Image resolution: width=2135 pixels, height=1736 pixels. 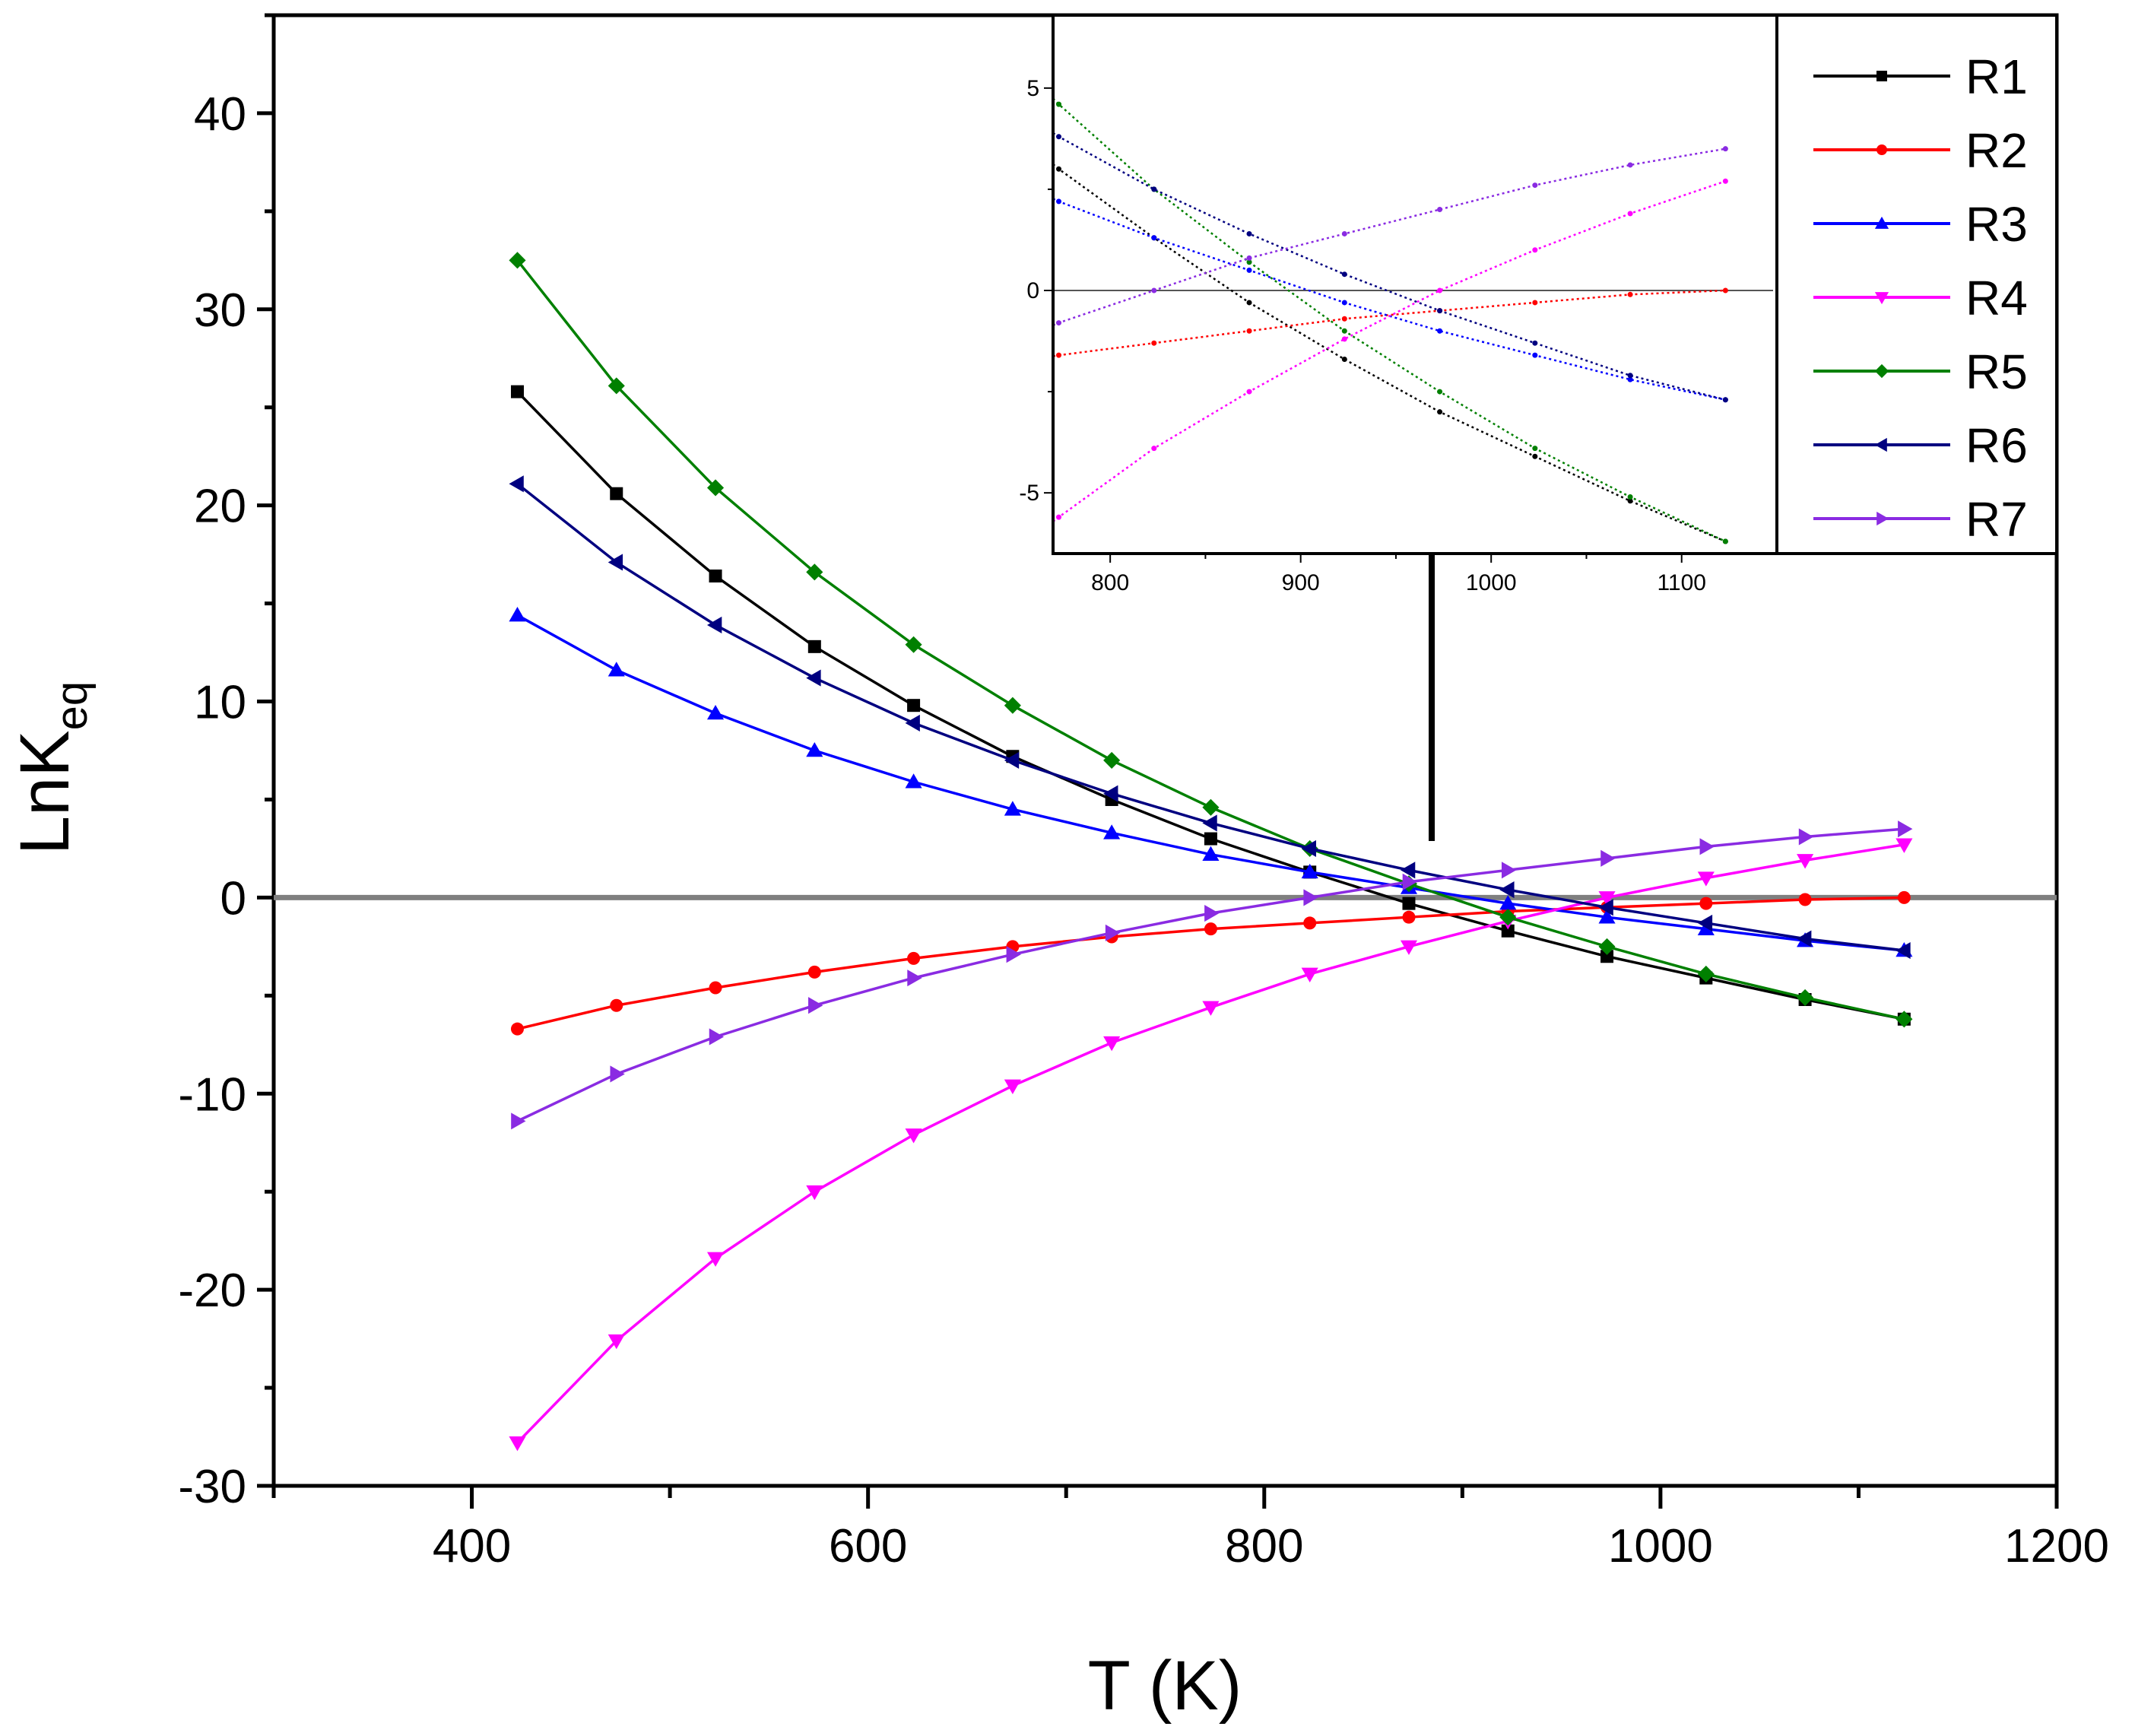 What do you see at coordinates (1212, 975) in the screenshot?
I see `series-R7` at bounding box center [1212, 975].